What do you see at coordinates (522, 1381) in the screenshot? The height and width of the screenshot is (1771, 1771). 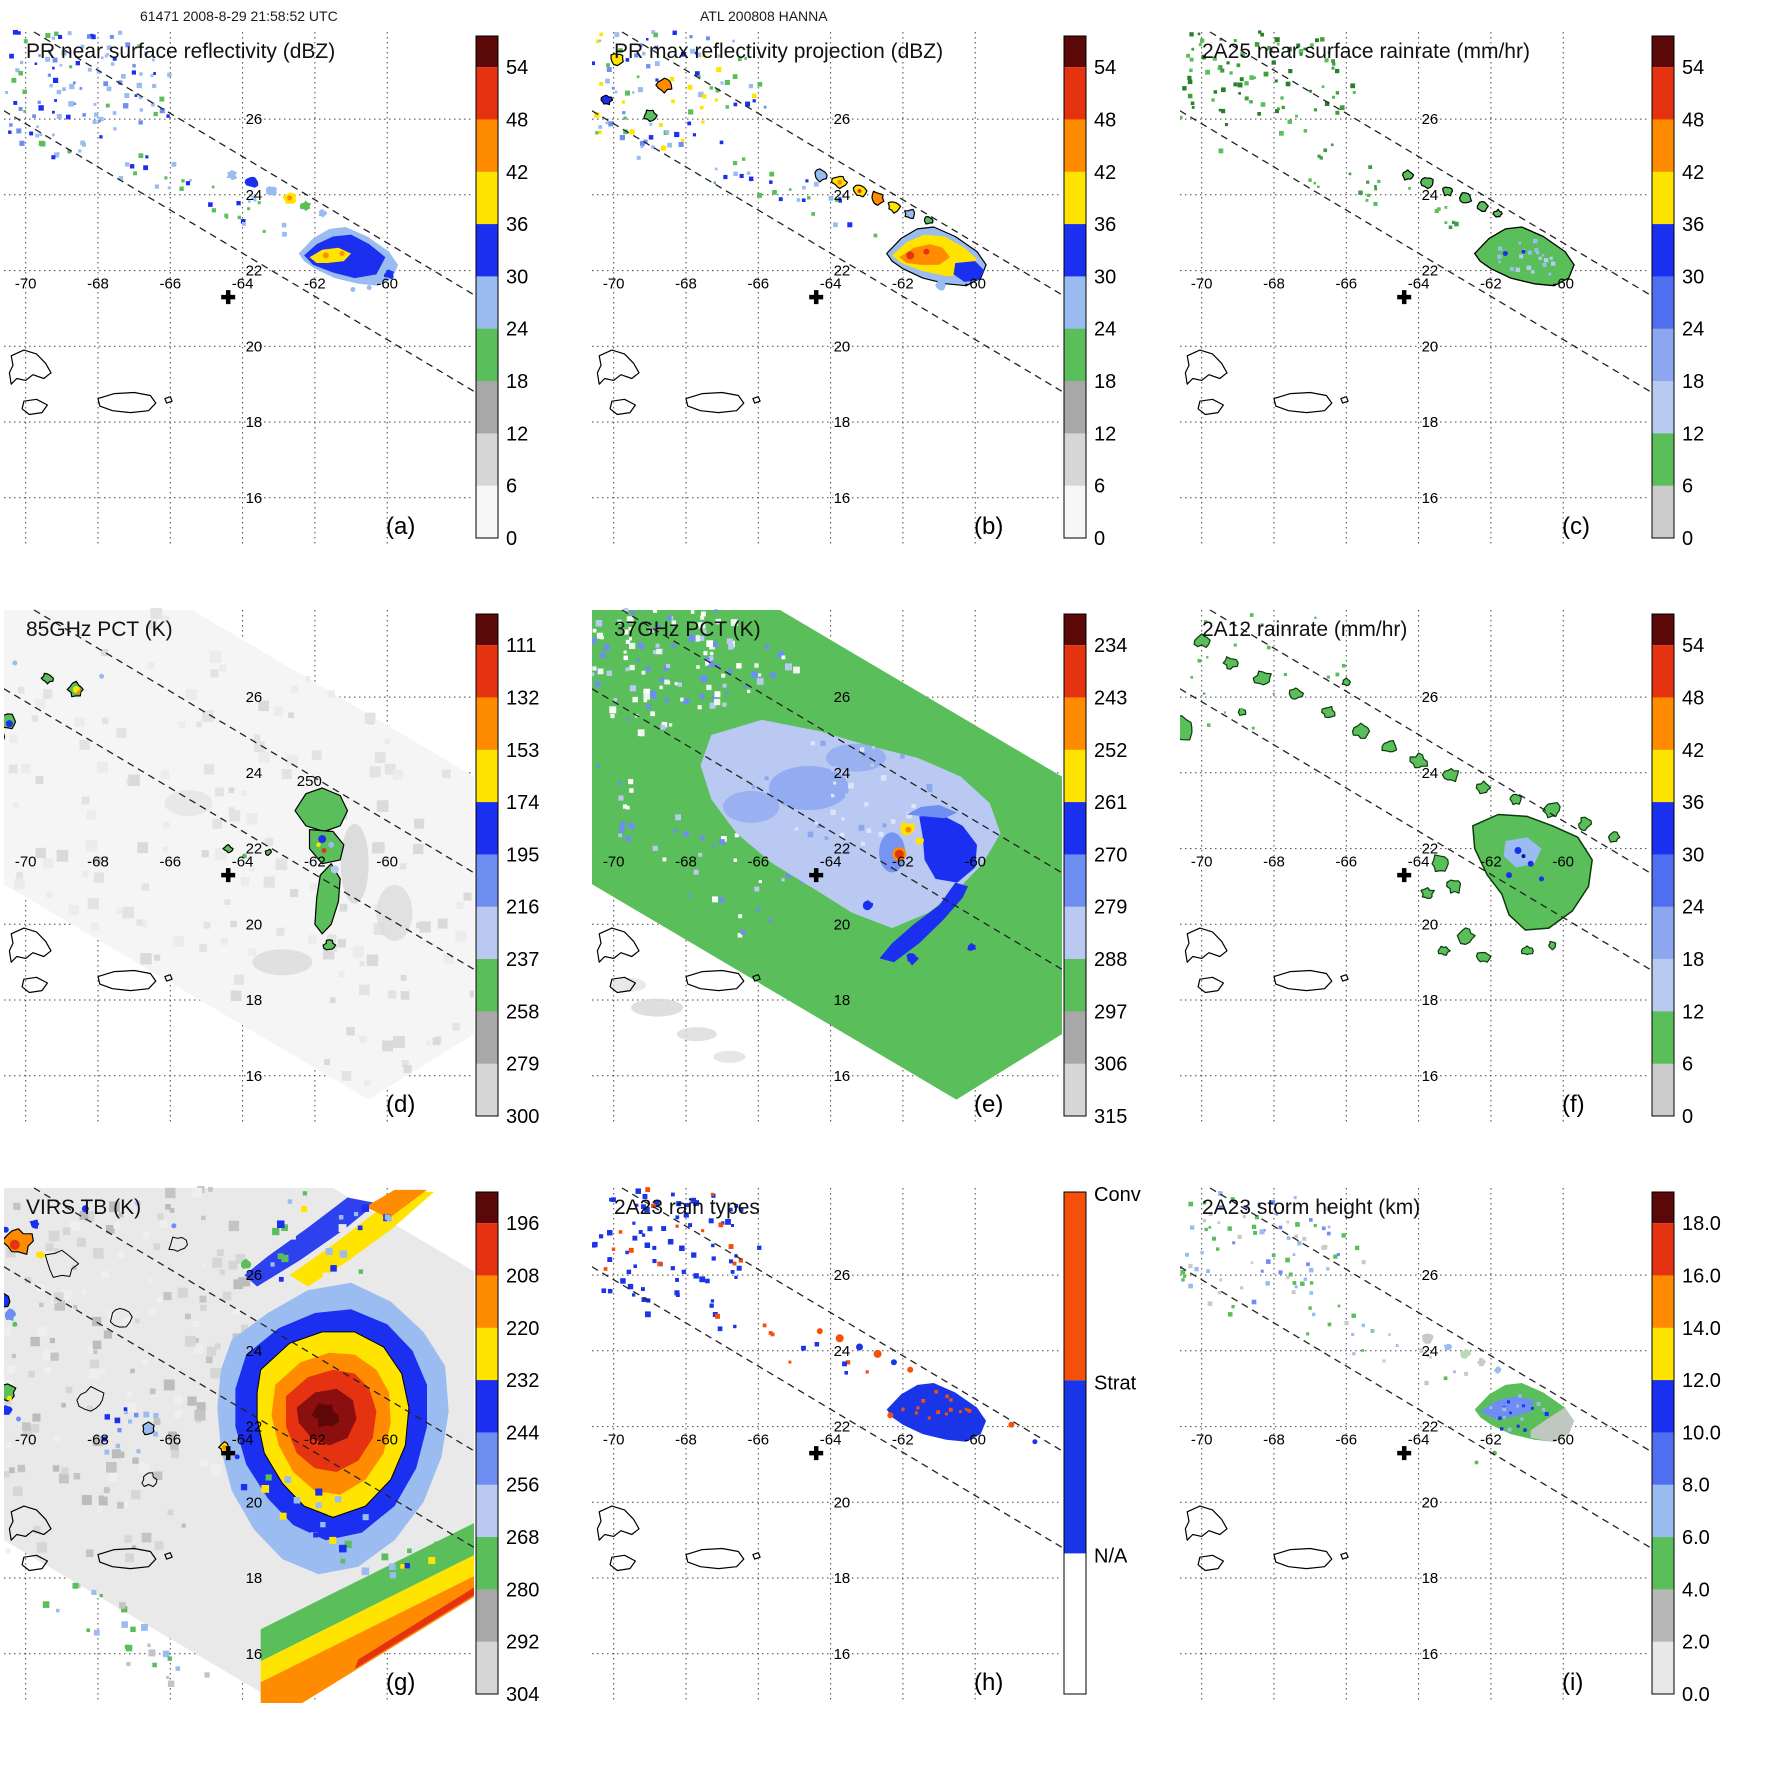 I see `colorbar-tick-label: 232` at bounding box center [522, 1381].